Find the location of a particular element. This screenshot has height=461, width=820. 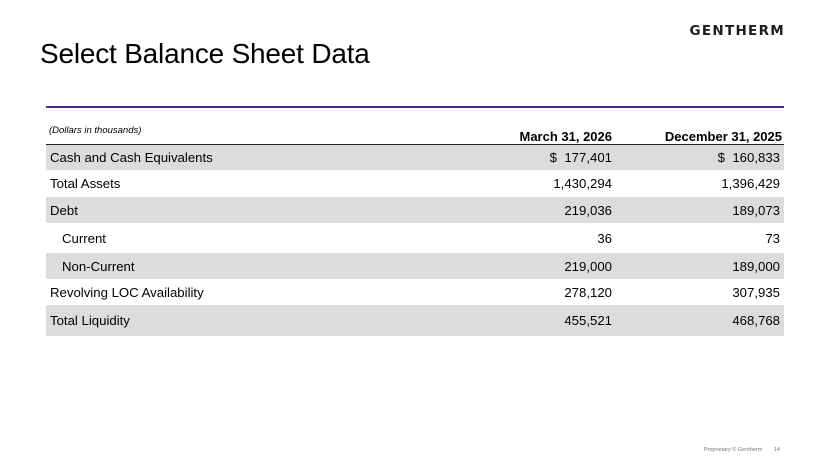

row-value-march: 1,430,294 is located at coordinates (582, 183).